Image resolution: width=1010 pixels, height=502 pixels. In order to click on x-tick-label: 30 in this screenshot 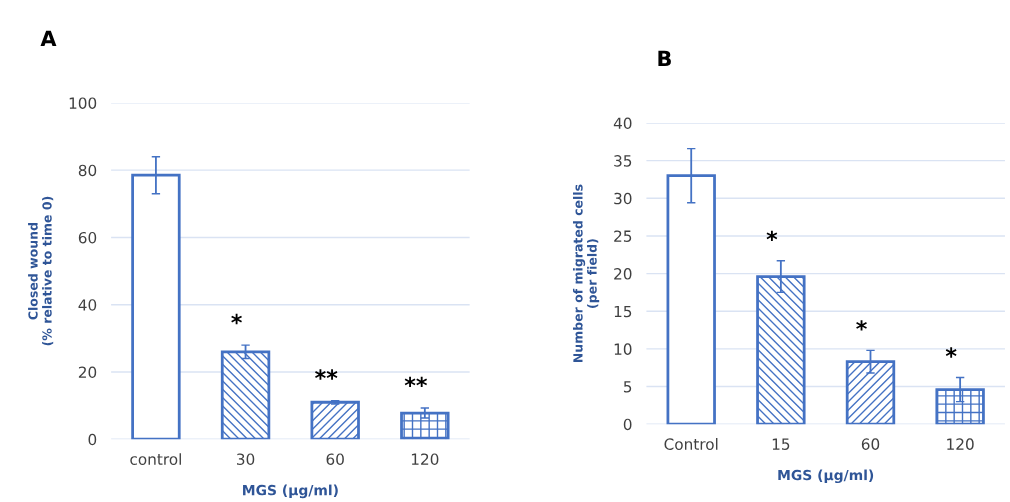, I will do `click(246, 459)`.